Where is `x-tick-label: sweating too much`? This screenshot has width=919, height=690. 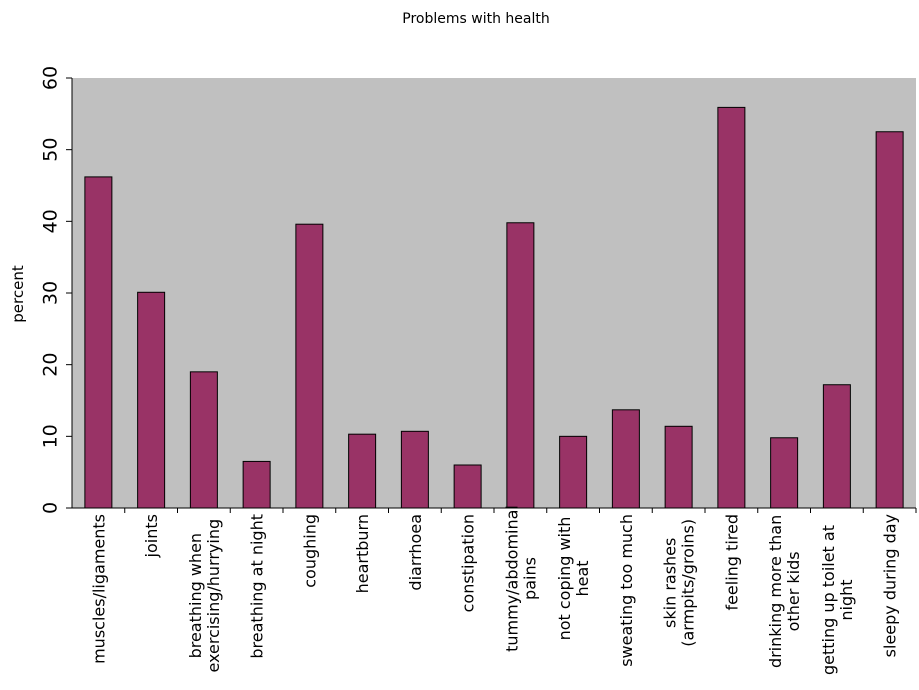 x-tick-label: sweating too much is located at coordinates (626, 590).